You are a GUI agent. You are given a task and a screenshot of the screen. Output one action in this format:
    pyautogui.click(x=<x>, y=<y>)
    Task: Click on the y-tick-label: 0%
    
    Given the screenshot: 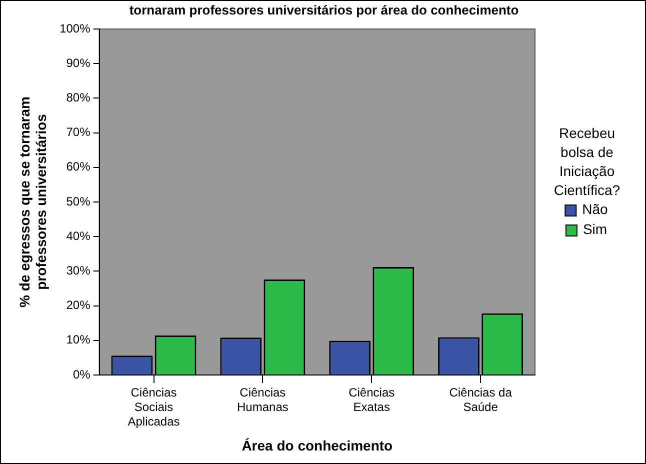 What is the action you would take?
    pyautogui.click(x=81, y=374)
    